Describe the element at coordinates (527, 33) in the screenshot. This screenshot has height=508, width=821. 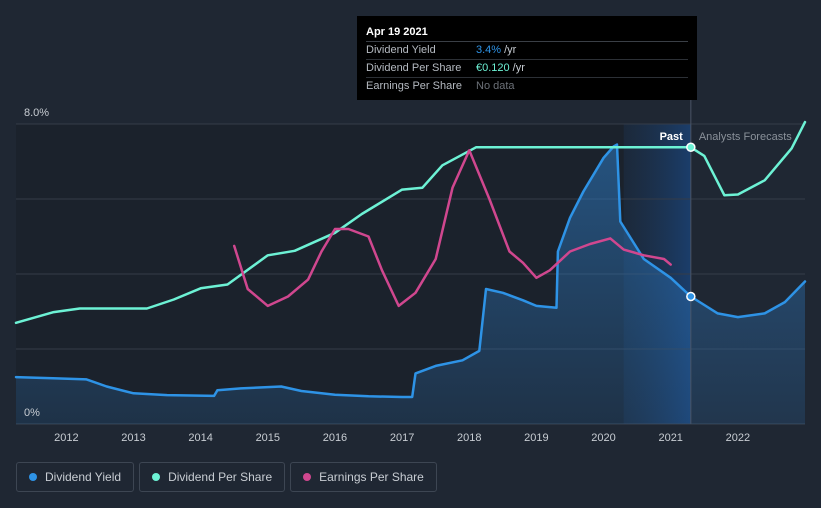
I see `tooltip-date: Apr 19 2021` at that location.